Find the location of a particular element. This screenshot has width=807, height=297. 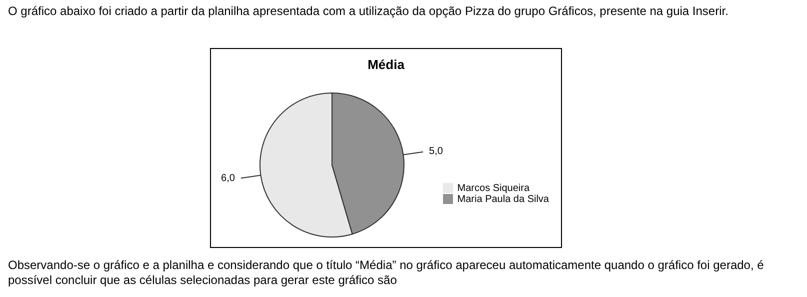

data-label: 5,0 is located at coordinates (436, 152).